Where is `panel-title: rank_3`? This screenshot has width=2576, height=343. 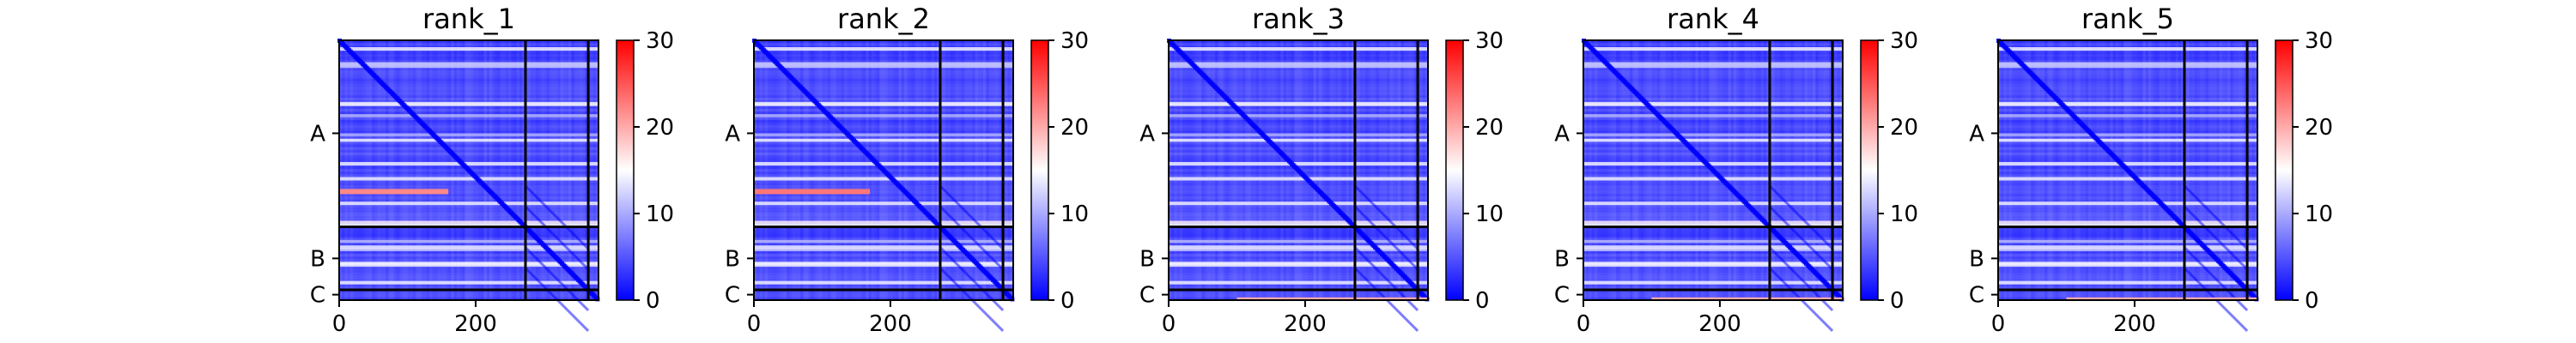
panel-title: rank_3 is located at coordinates (1298, 19).